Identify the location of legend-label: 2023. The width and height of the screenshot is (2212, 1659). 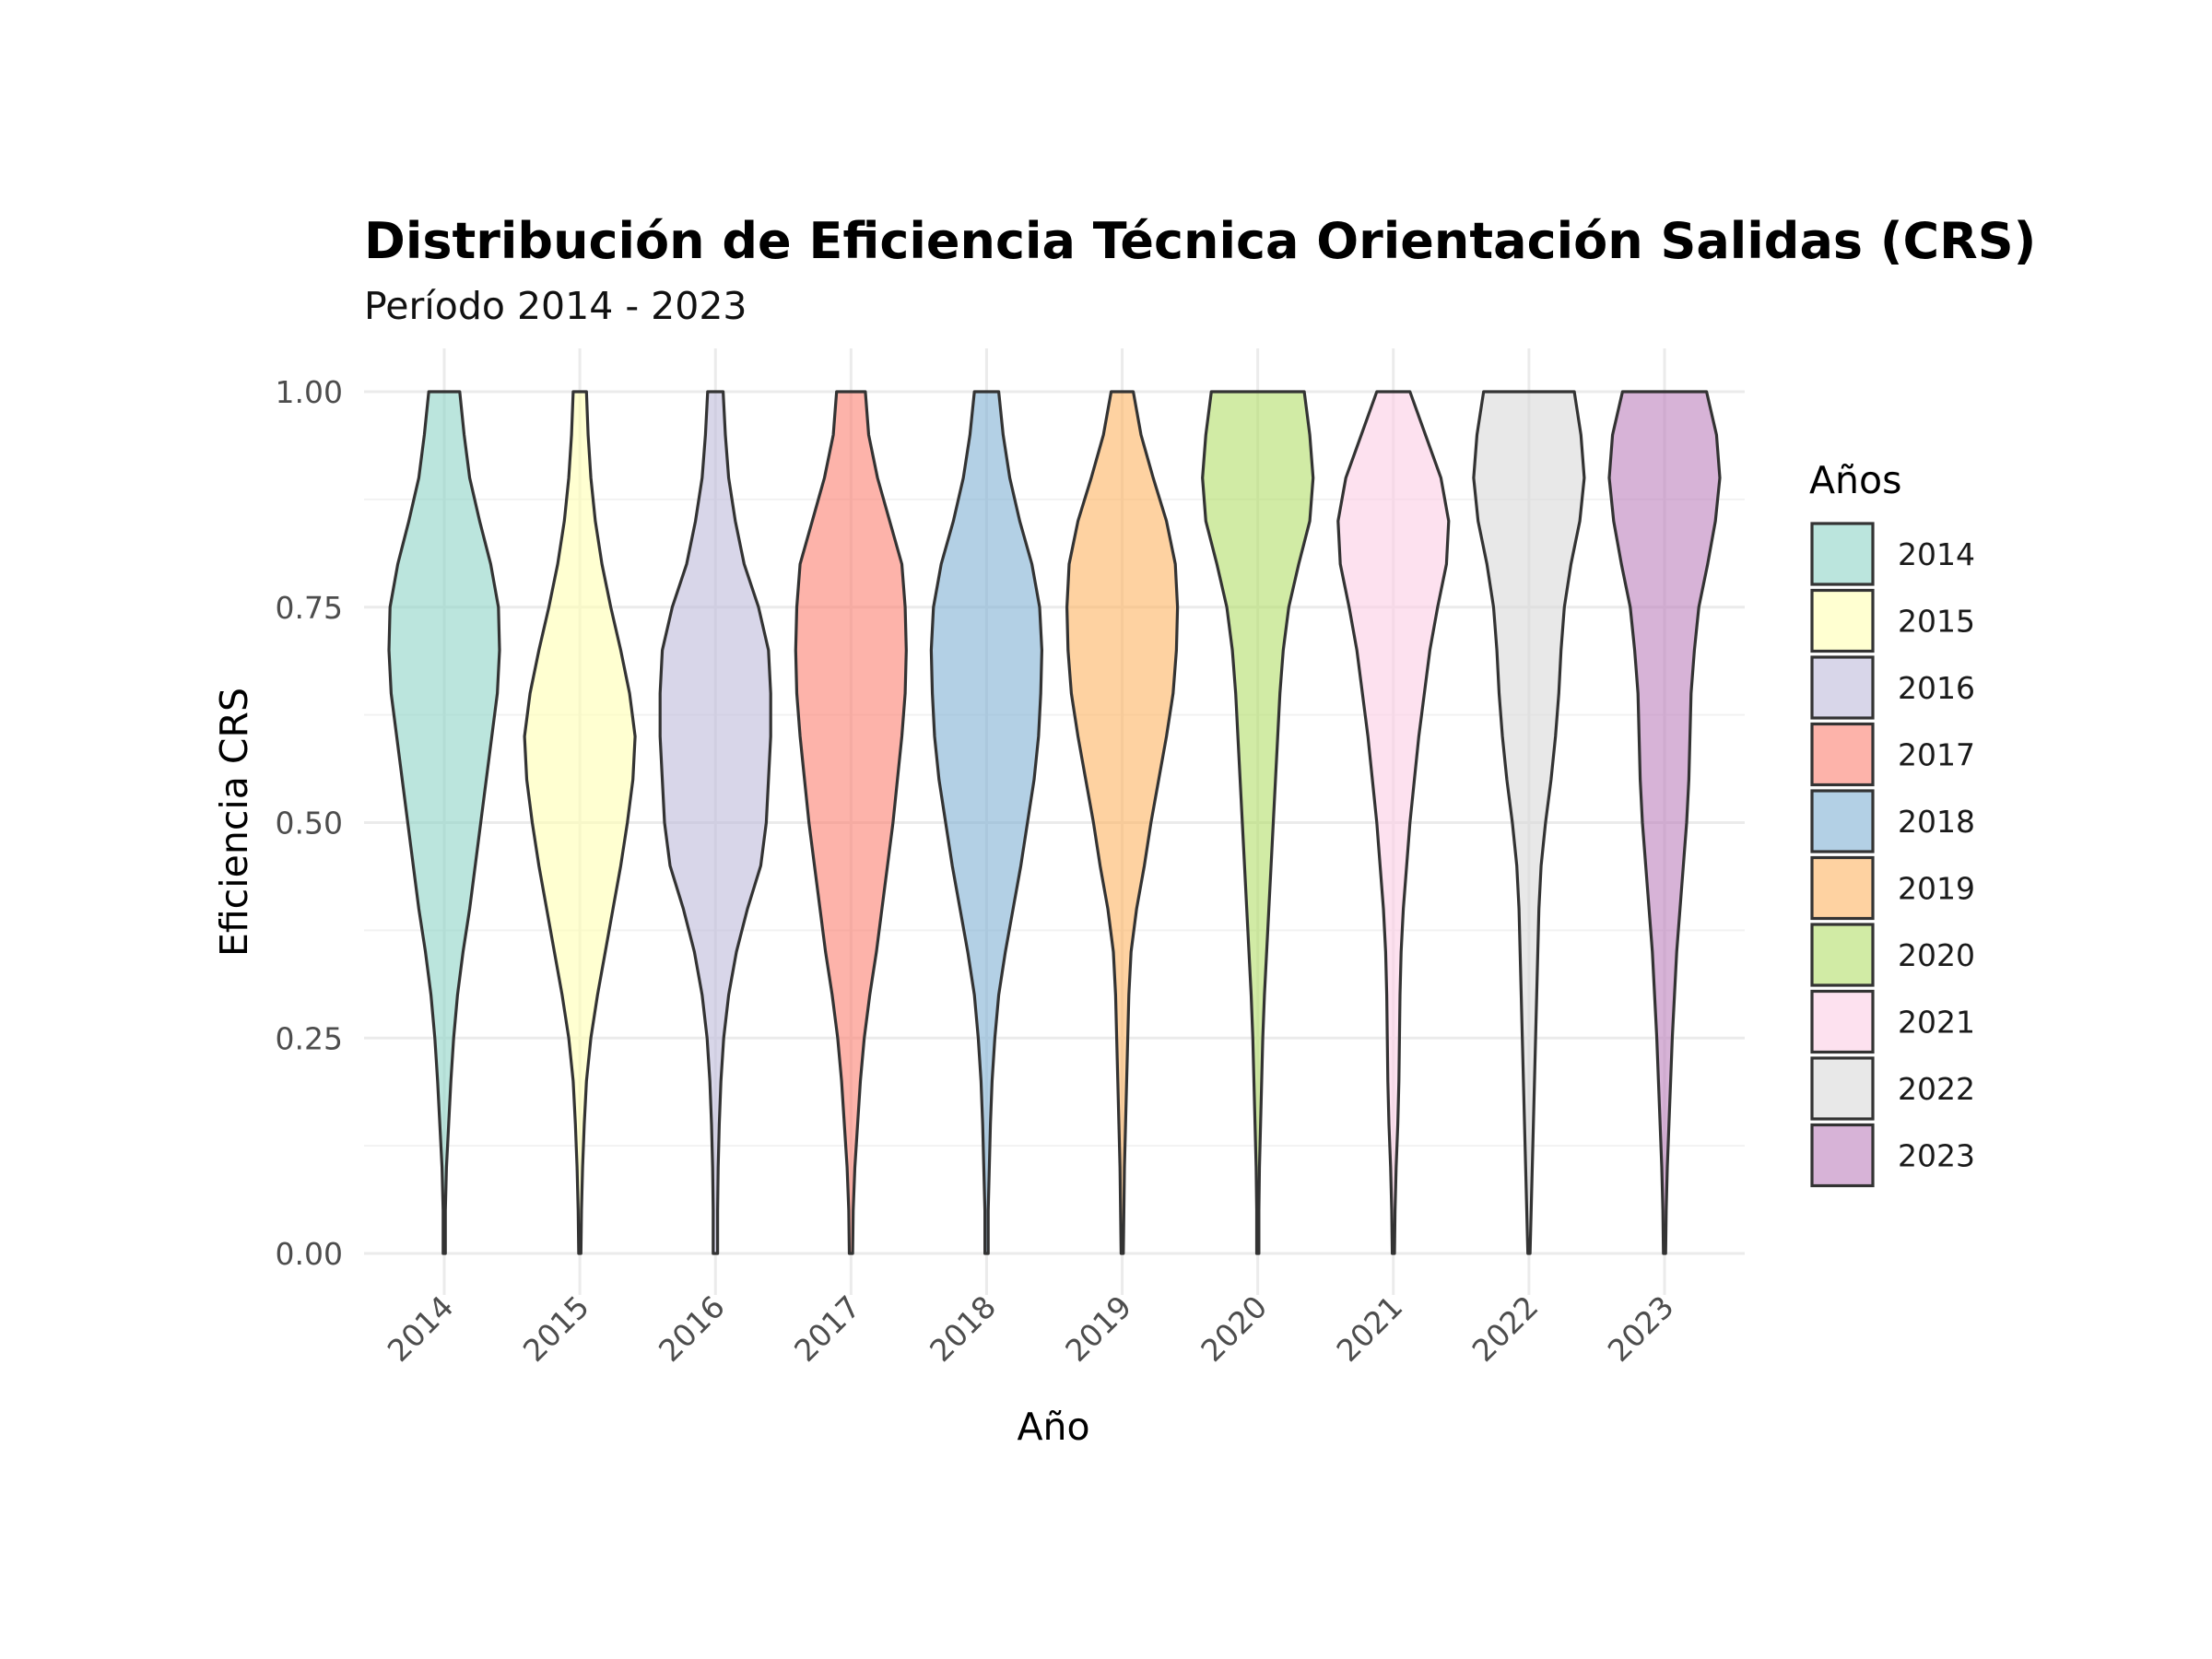
(1936, 1156).